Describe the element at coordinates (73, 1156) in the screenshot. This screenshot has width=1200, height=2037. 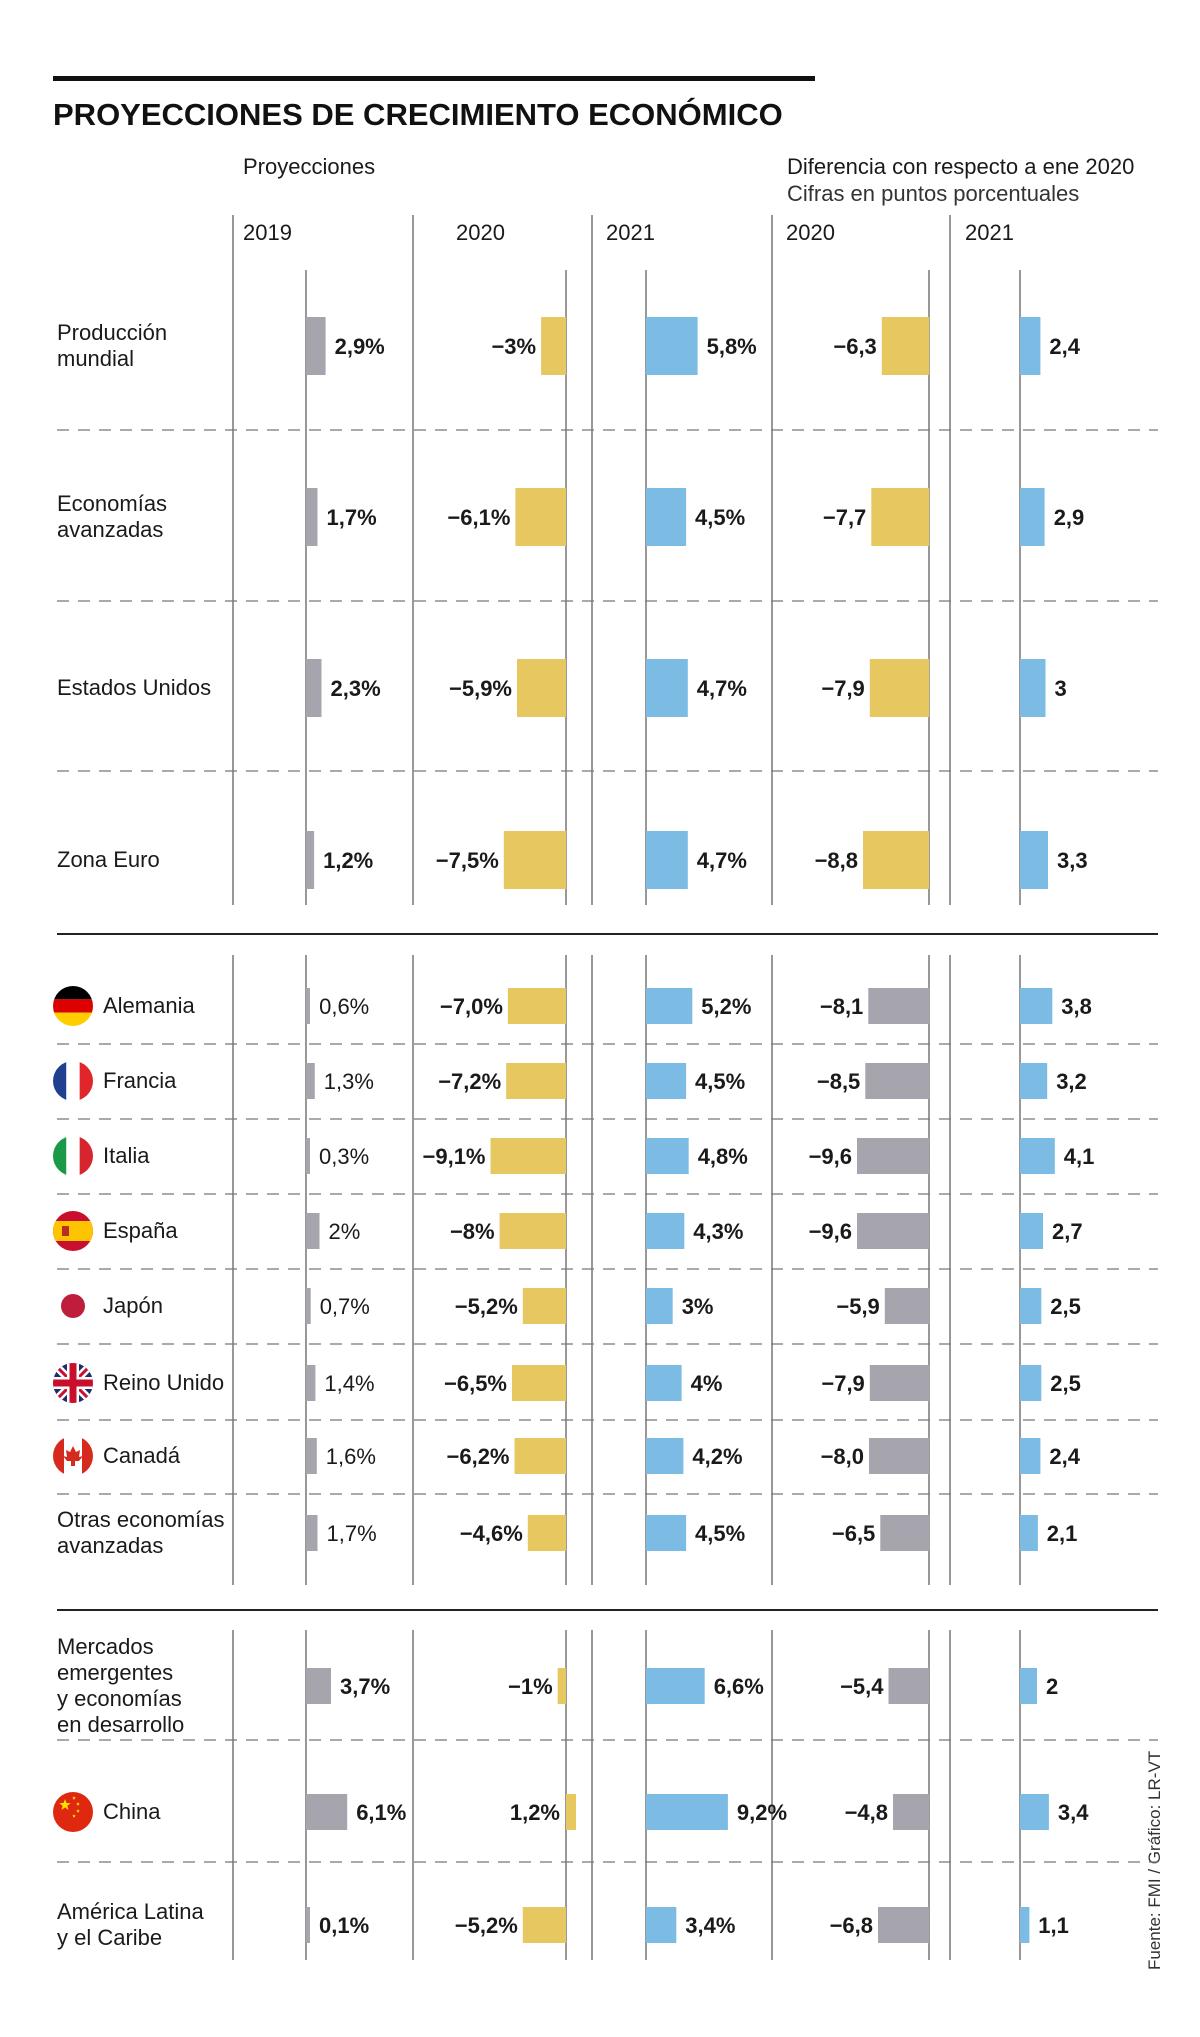
I see `italy-flag` at that location.